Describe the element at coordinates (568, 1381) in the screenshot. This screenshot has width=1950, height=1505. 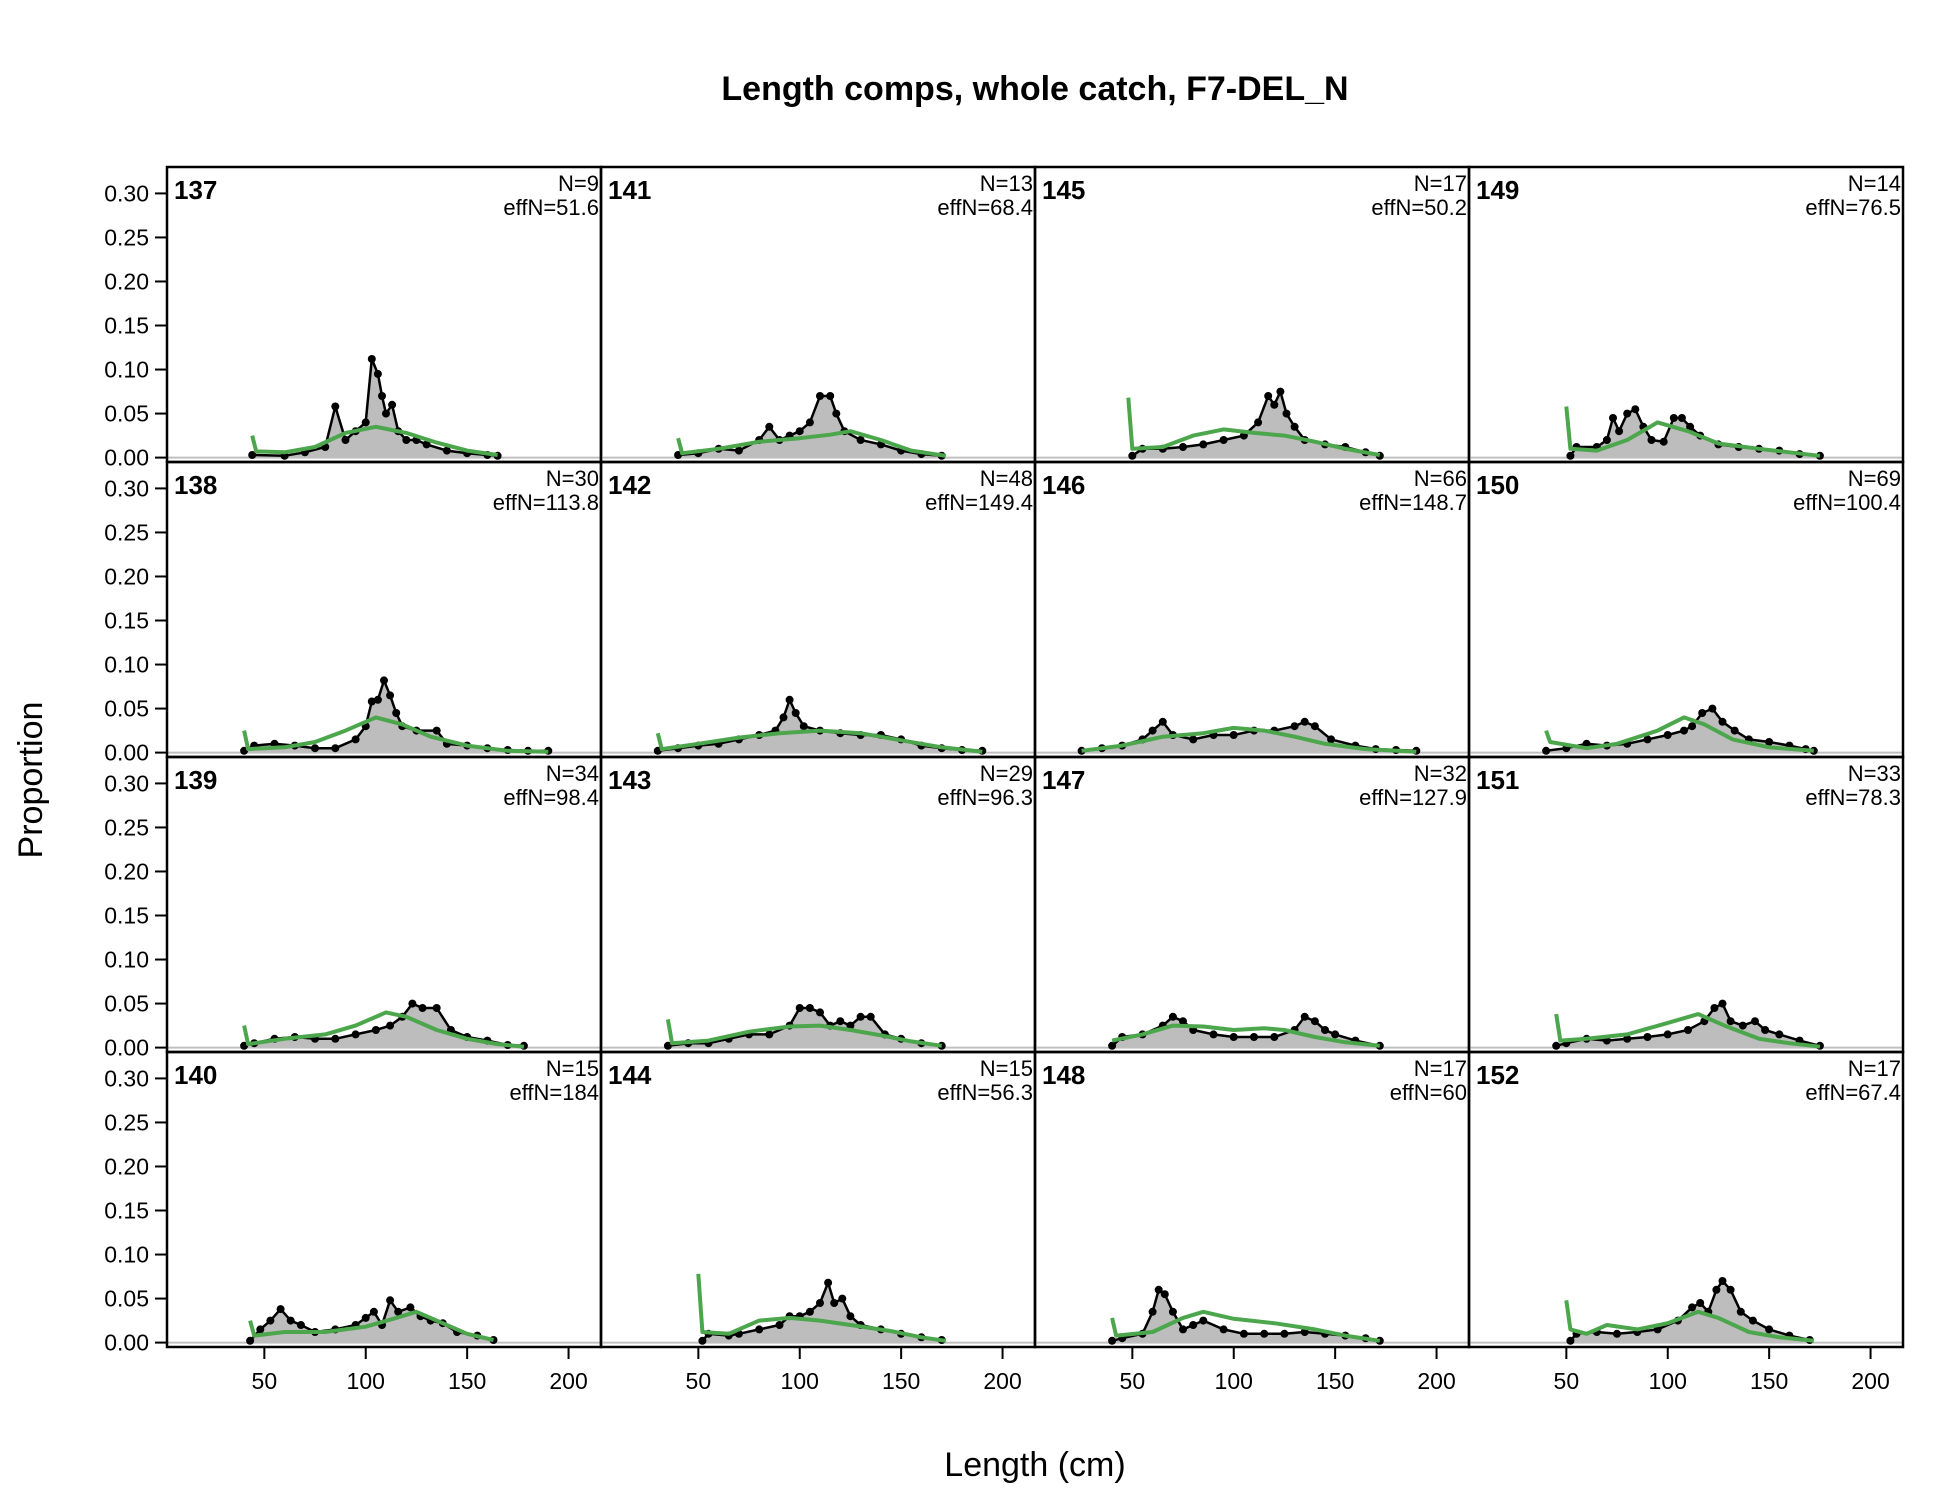
I see `x-tick-label: 200` at that location.